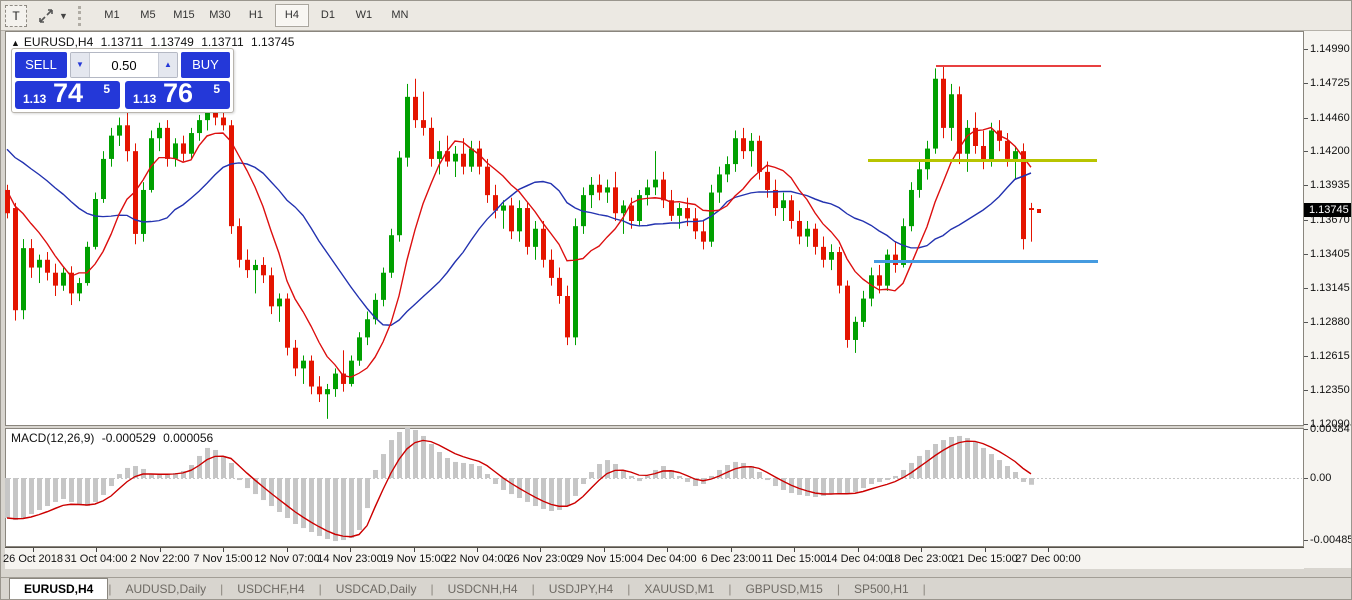  I want to click on date-label: 14 Nov 23:00, so click(350, 559).